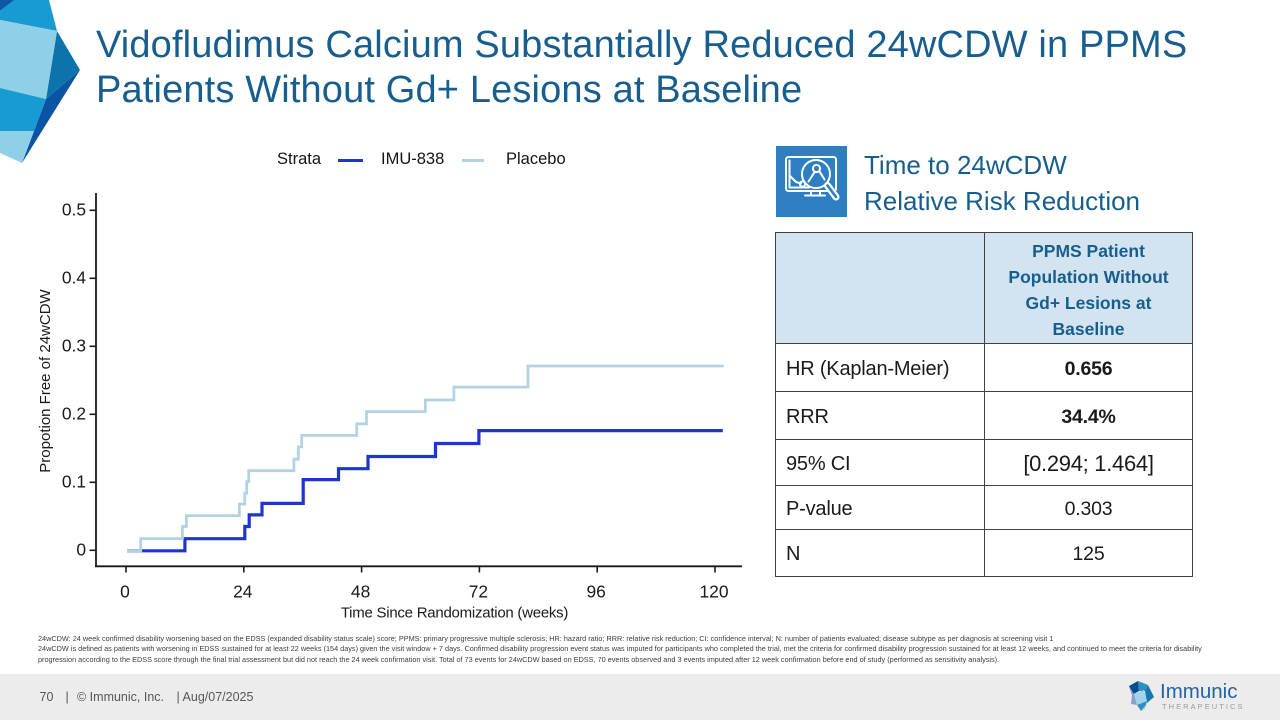 The height and width of the screenshot is (720, 1280). What do you see at coordinates (596, 591) in the screenshot?
I see `svg-text: 96` at bounding box center [596, 591].